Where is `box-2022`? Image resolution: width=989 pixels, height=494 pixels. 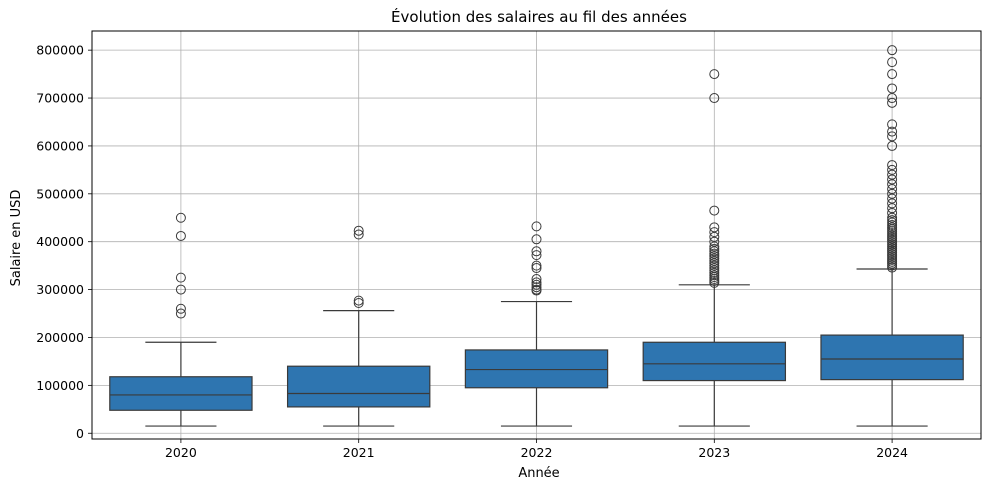
box-2022 is located at coordinates (536, 324).